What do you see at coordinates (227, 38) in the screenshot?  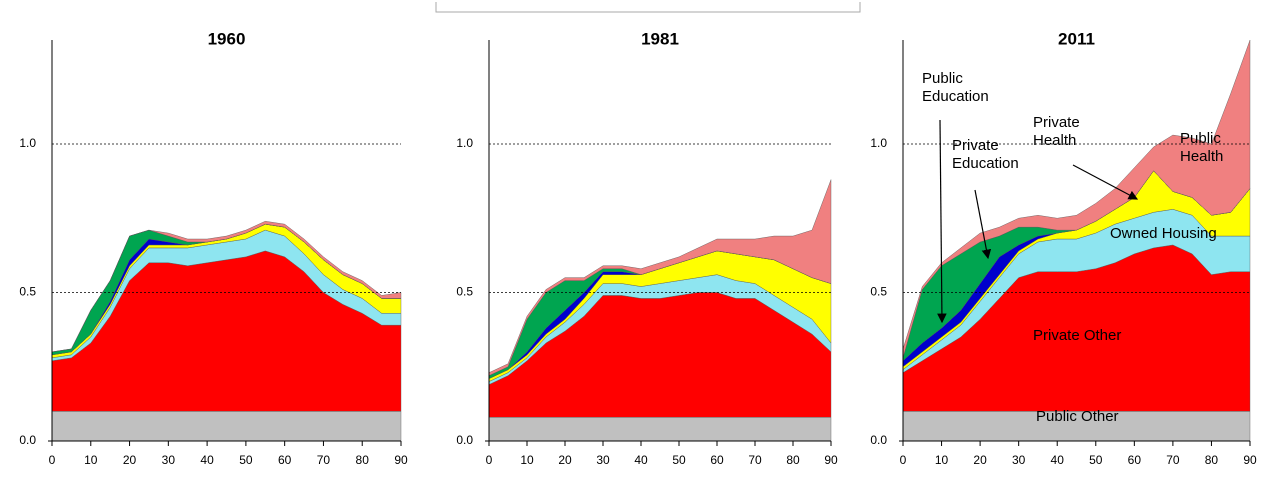 I see `chart-title: 1960` at bounding box center [227, 38].